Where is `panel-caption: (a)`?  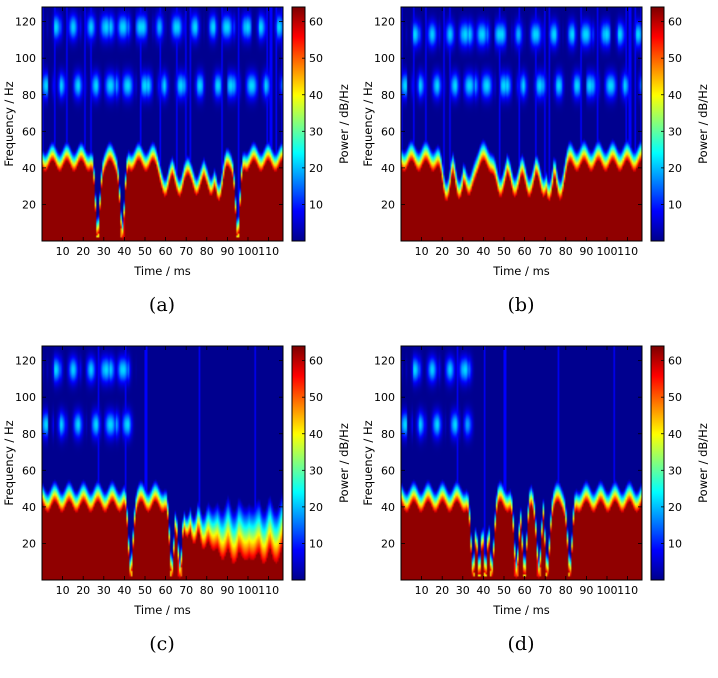
panel-caption: (a) is located at coordinates (162, 305).